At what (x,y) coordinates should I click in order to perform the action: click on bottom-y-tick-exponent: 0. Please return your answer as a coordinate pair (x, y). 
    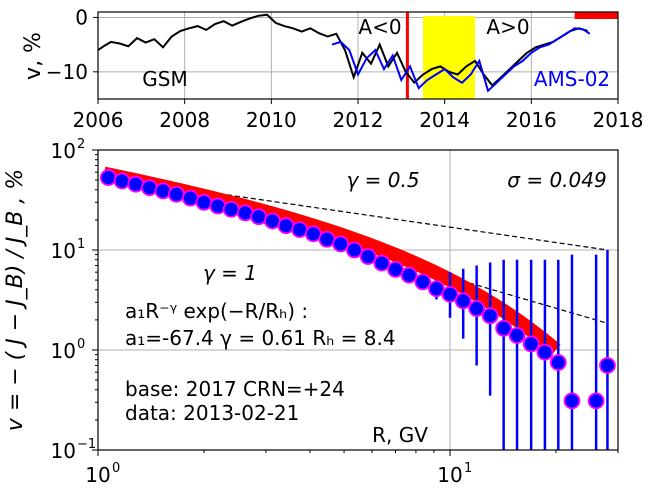
    Looking at the image, I should click on (81, 344).